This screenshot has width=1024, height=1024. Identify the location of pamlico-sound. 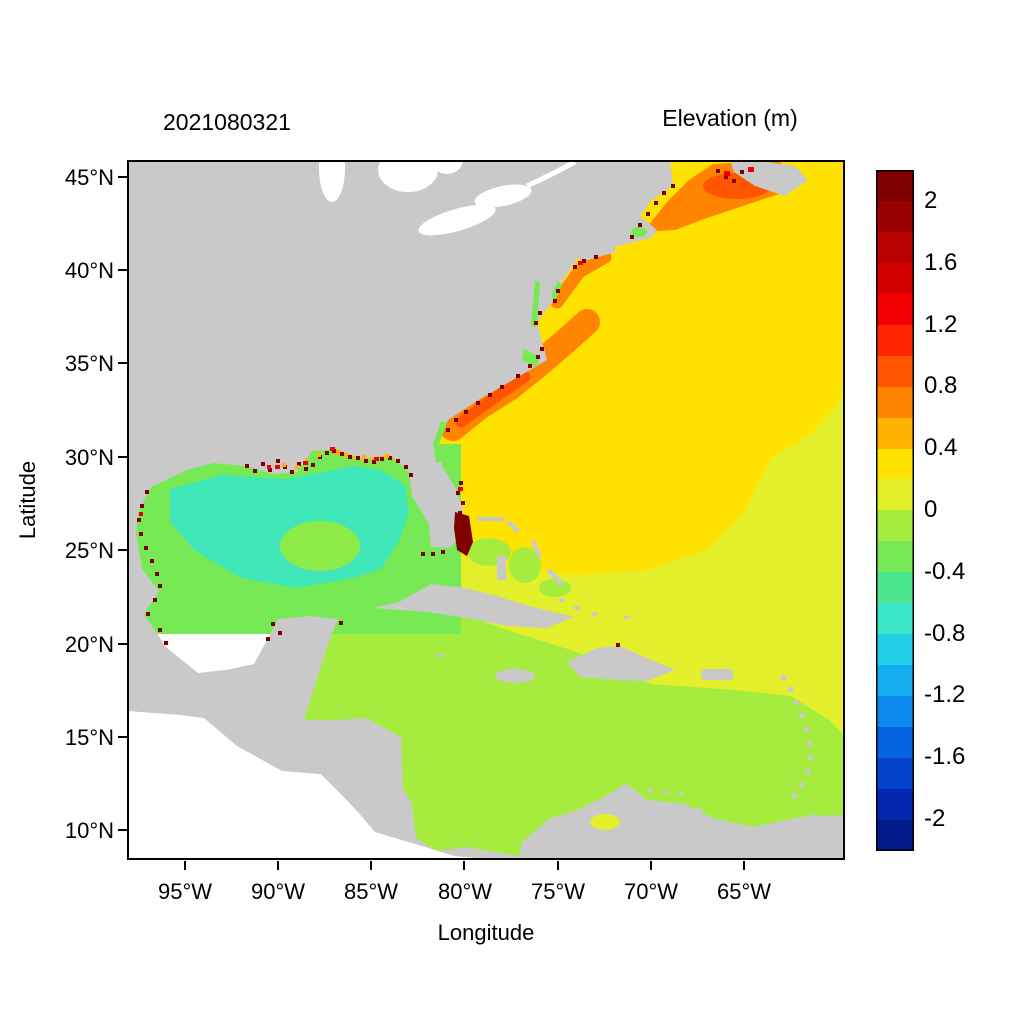
(531, 358).